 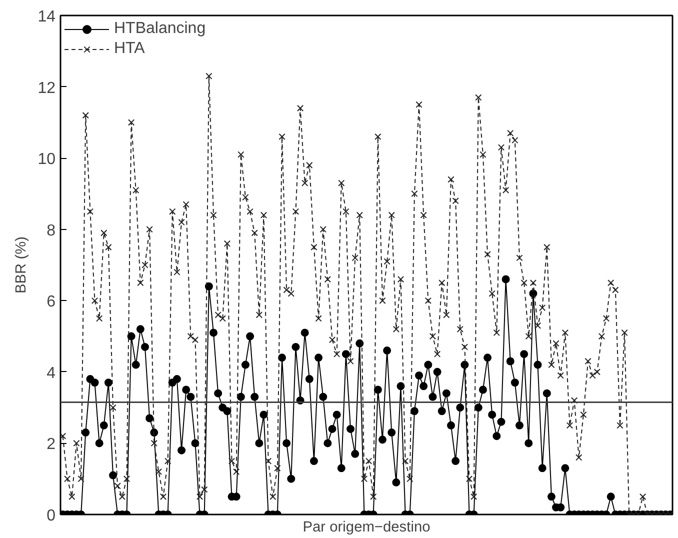 I want to click on y-axis-title: BBR (%), so click(x=22, y=265).